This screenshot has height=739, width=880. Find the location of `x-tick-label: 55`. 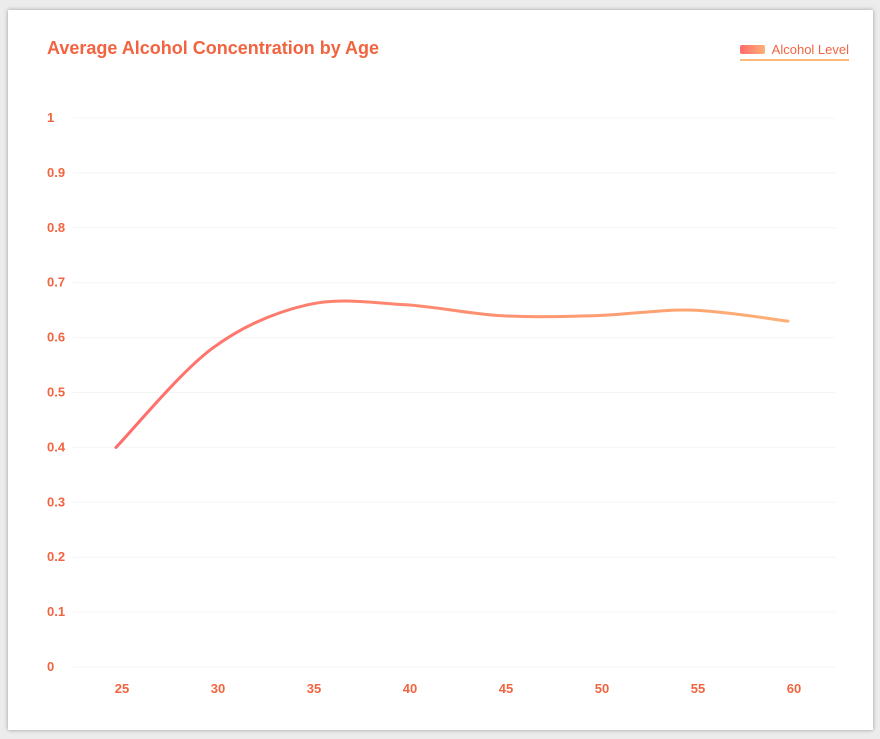

x-tick-label: 55 is located at coordinates (698, 688).